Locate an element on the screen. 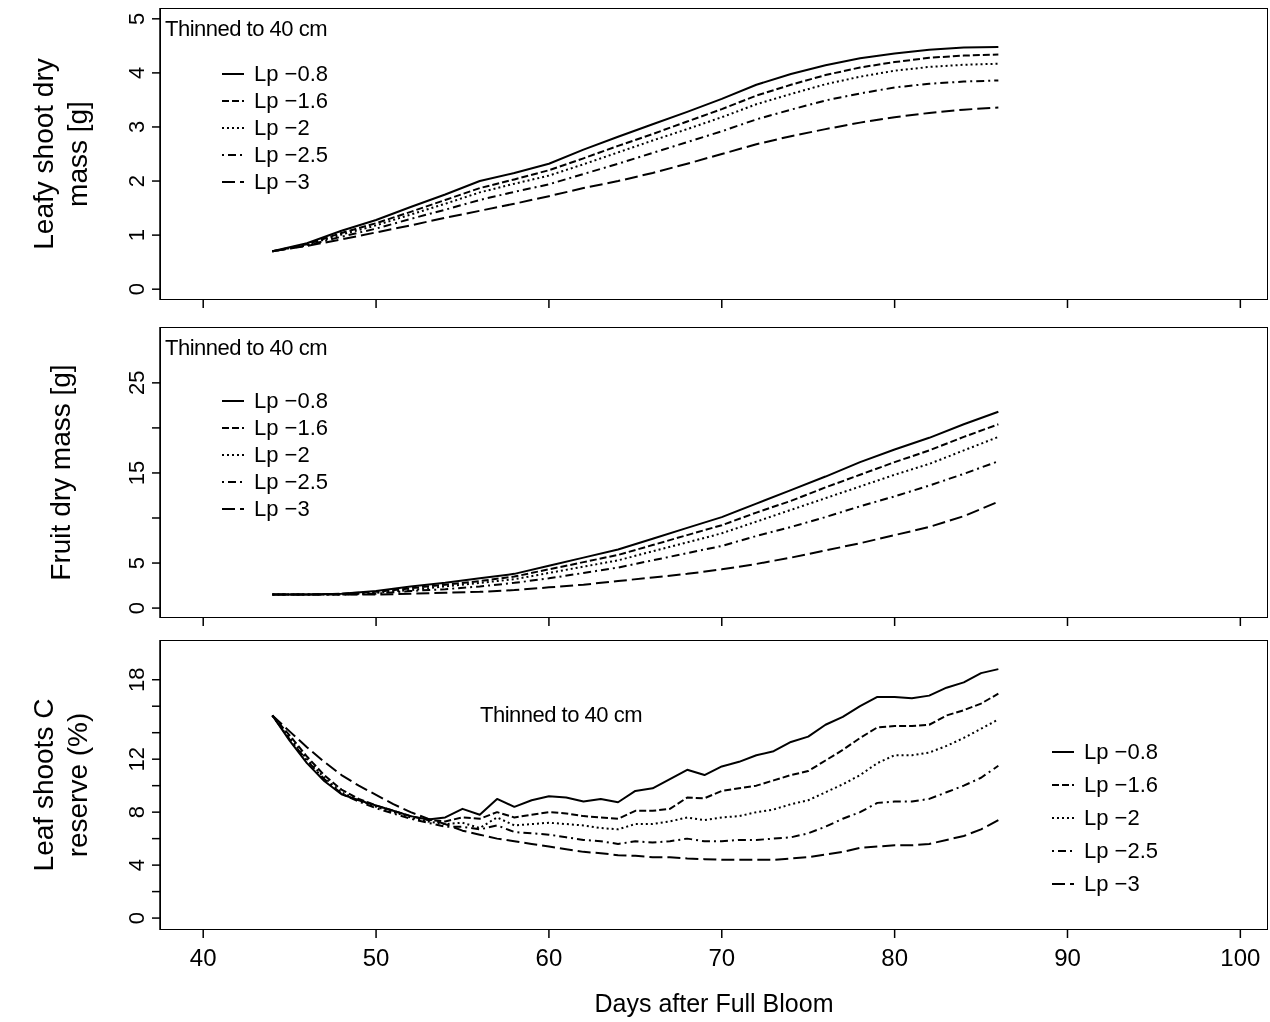  y-tick-label: 8 is located at coordinates (136, 812).